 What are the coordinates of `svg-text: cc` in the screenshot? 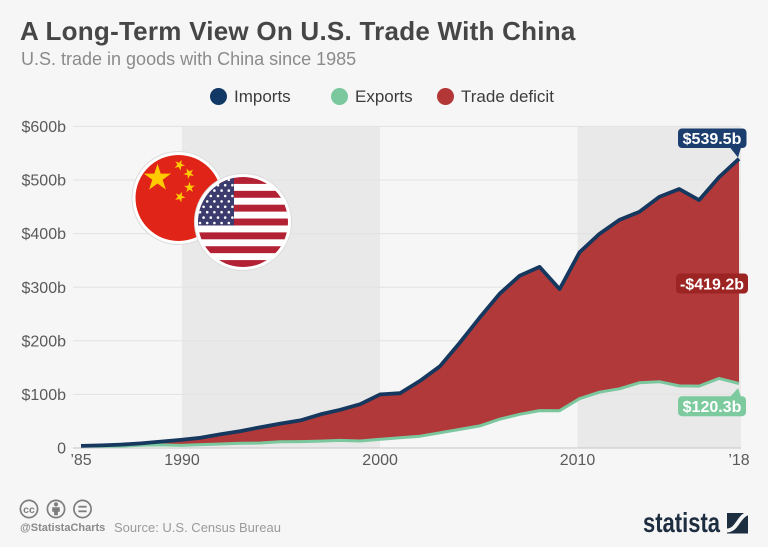 It's located at (29, 510).